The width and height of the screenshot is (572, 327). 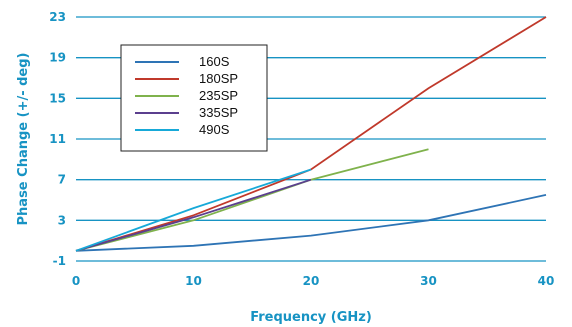 I want to click on legend-label: 180SP, so click(x=218, y=78).